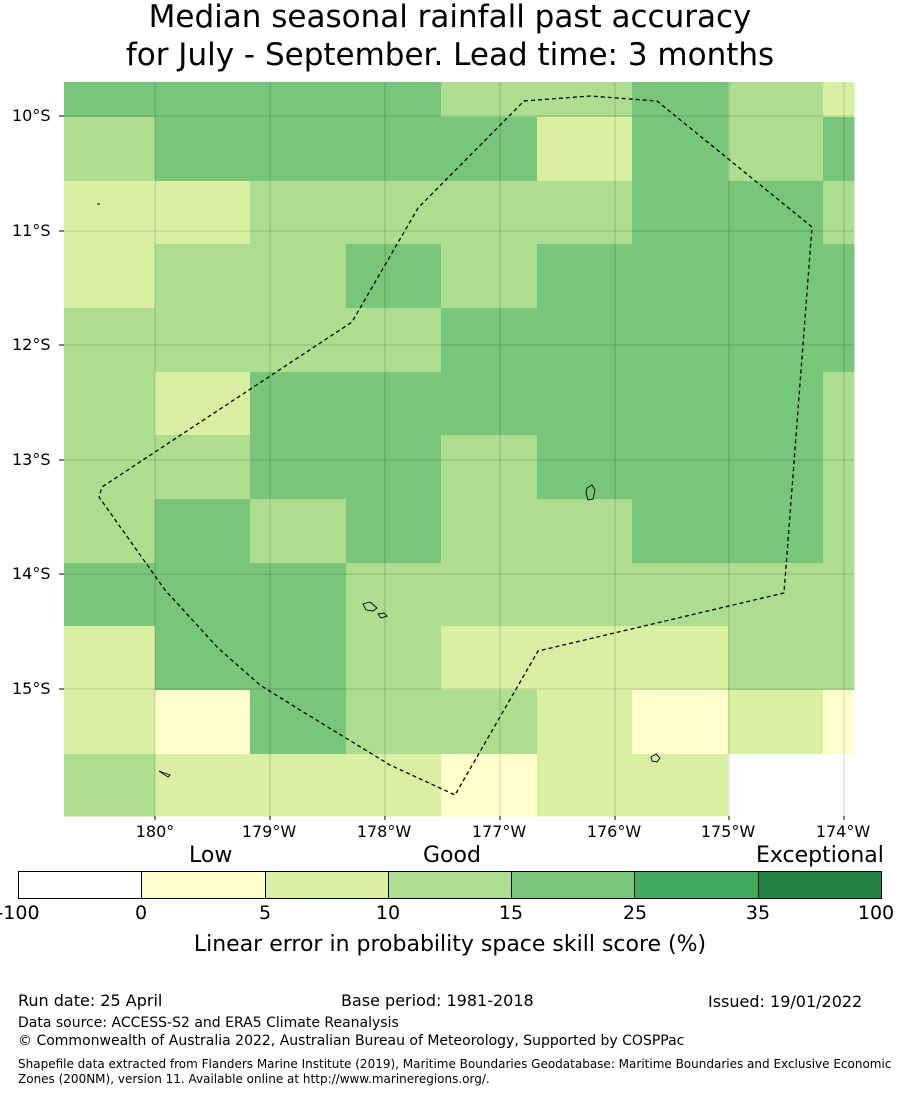 The width and height of the screenshot is (900, 1095). I want to click on legend-category-good: Good, so click(452, 855).